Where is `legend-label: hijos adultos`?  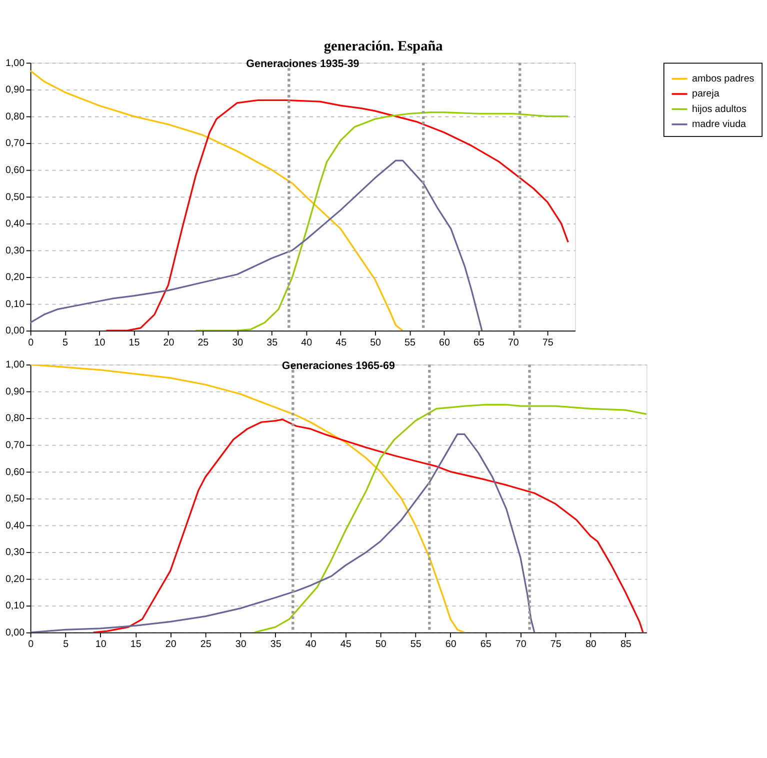
legend-label: hijos adultos is located at coordinates (719, 109).